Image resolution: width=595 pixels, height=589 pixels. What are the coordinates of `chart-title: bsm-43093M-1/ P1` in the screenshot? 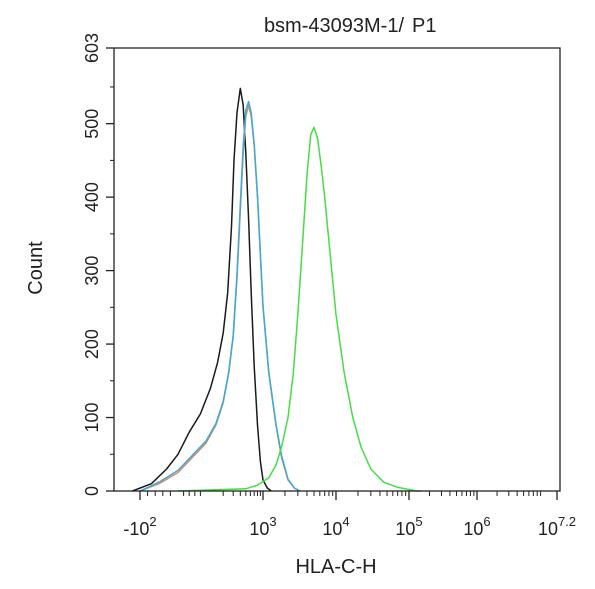 It's located at (350, 26).